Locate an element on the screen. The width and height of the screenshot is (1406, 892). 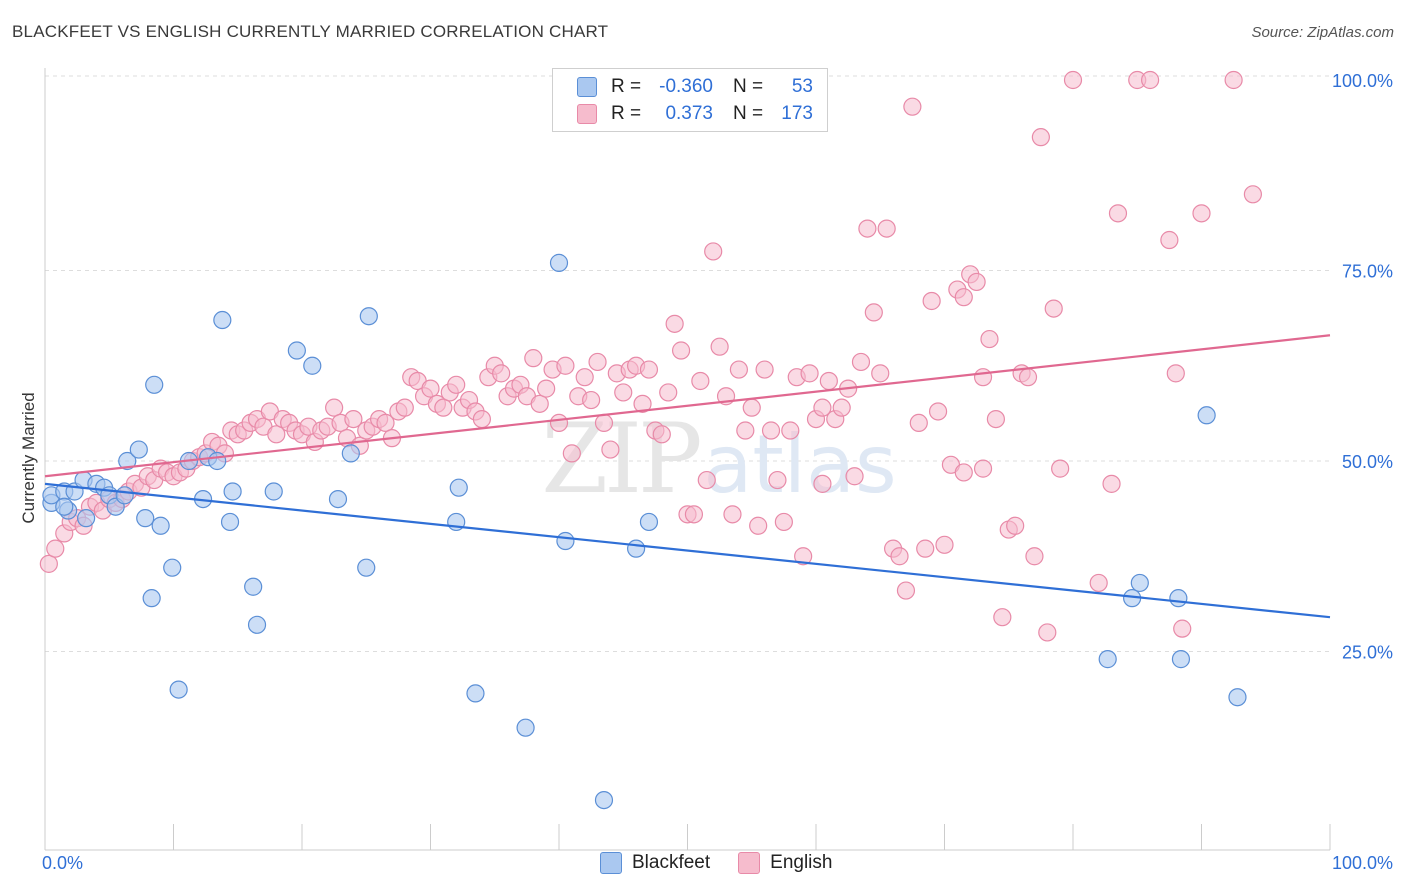
legend-r-value: 0.373 is located at coordinates (689, 113).